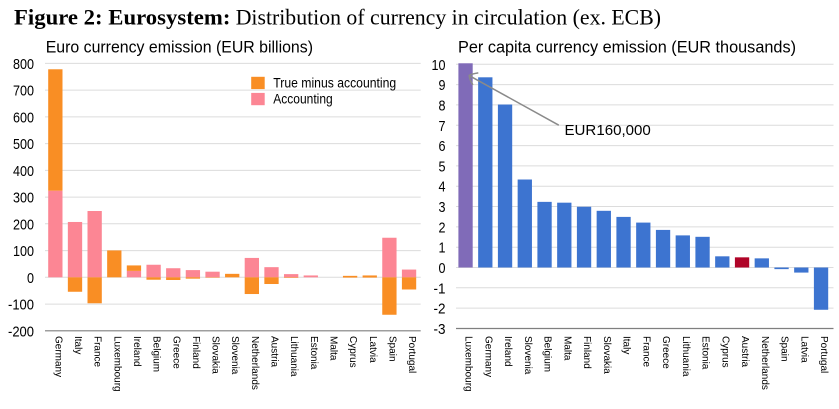  Describe the element at coordinates (23, 198) in the screenshot. I see `svg-text: 300` at that location.